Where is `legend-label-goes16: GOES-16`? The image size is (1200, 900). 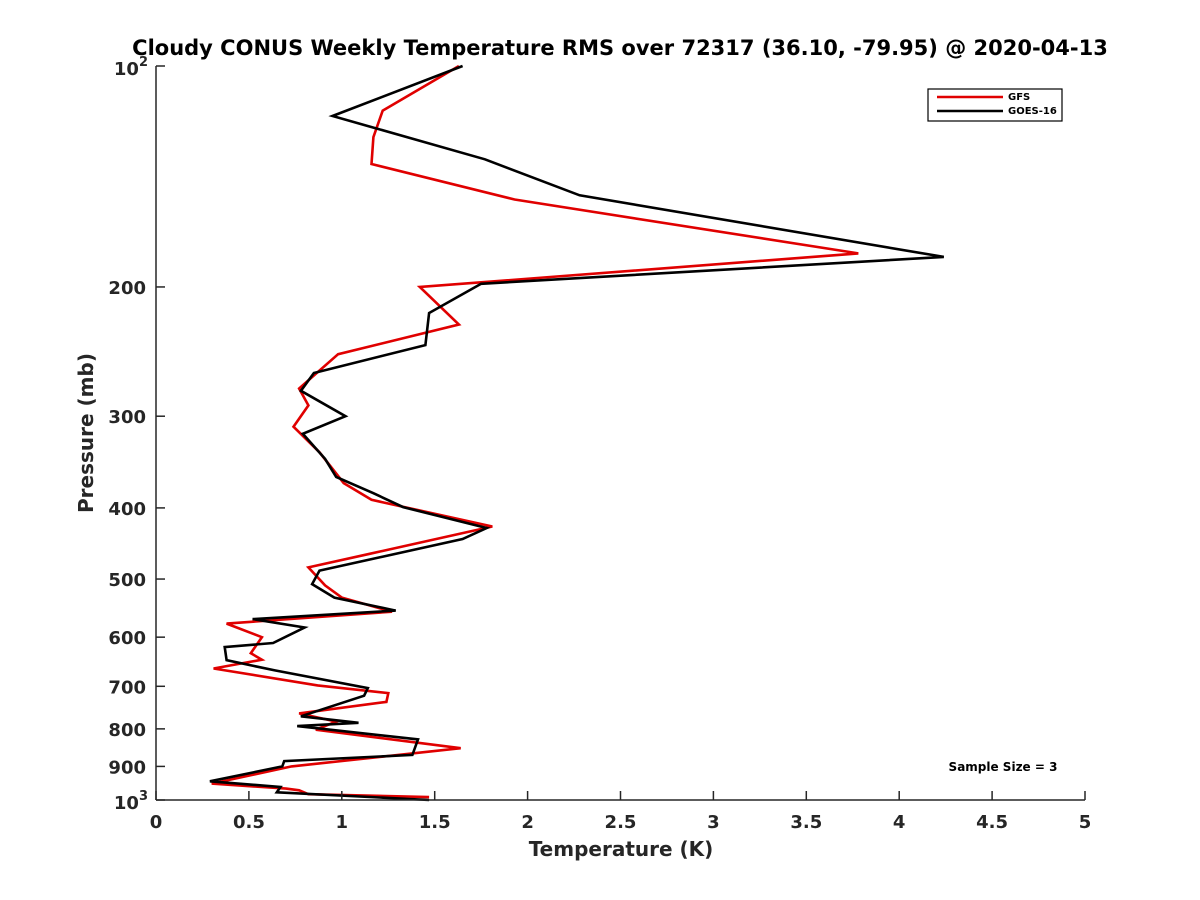
legend-label-goes16: GOES-16 is located at coordinates (1032, 111).